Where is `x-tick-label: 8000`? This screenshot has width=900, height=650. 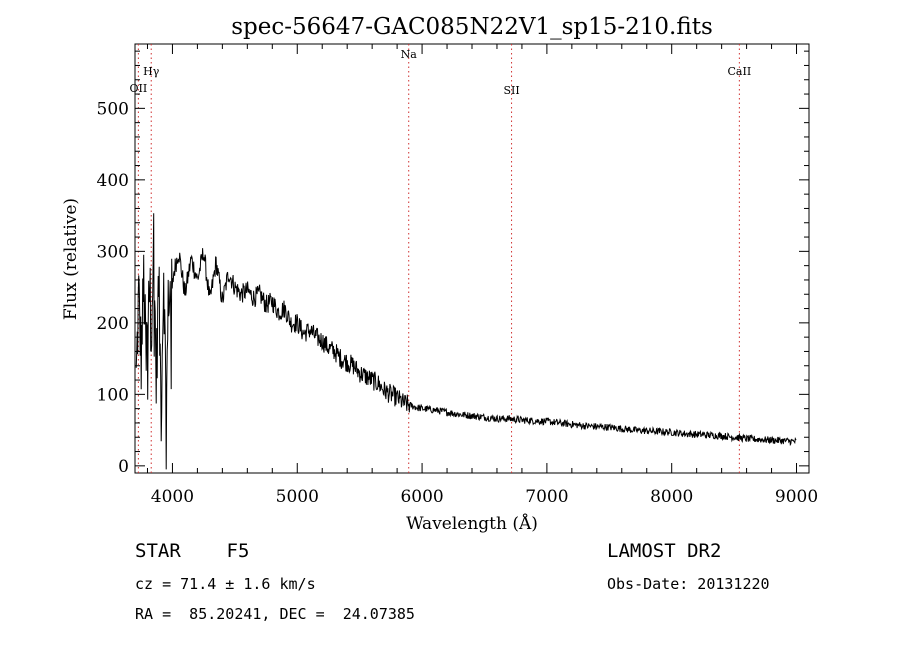 x-tick-label: 8000 is located at coordinates (671, 497).